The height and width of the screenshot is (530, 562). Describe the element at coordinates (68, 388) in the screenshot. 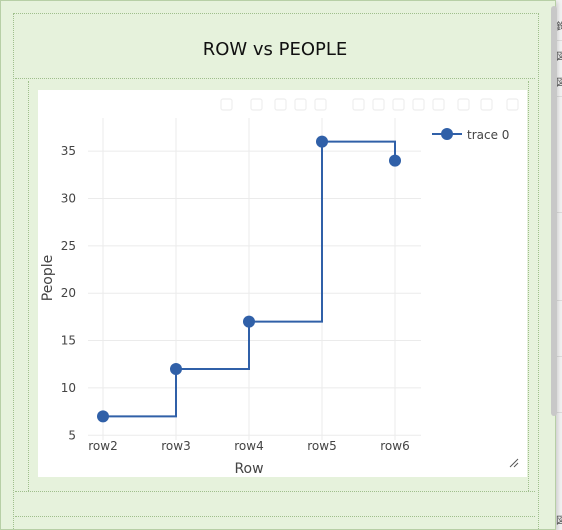

I see `y-tick-label: 10` at that location.